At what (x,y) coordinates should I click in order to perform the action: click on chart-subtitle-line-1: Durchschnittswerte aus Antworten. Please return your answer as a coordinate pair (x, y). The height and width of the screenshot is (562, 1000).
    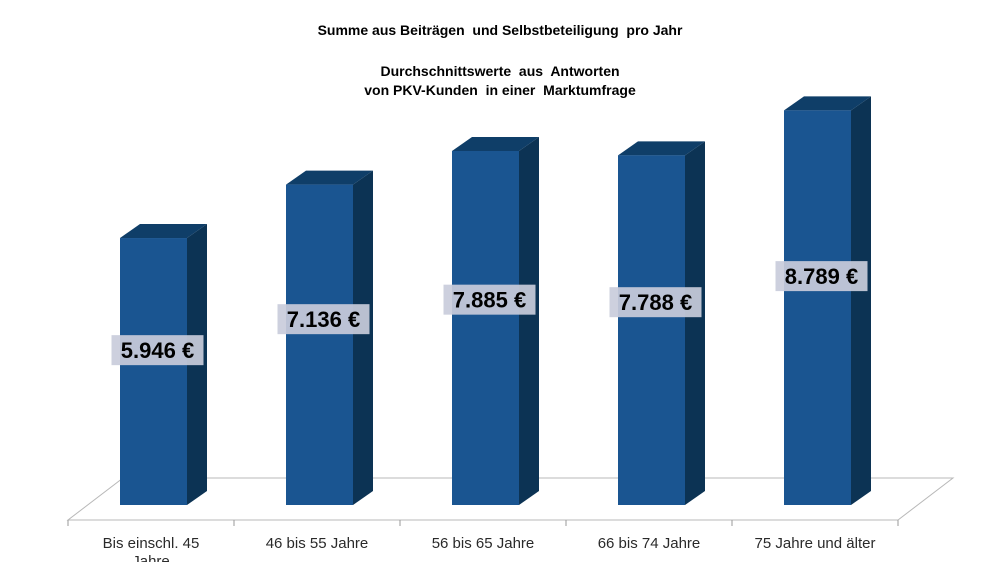
    Looking at the image, I should click on (499, 71).